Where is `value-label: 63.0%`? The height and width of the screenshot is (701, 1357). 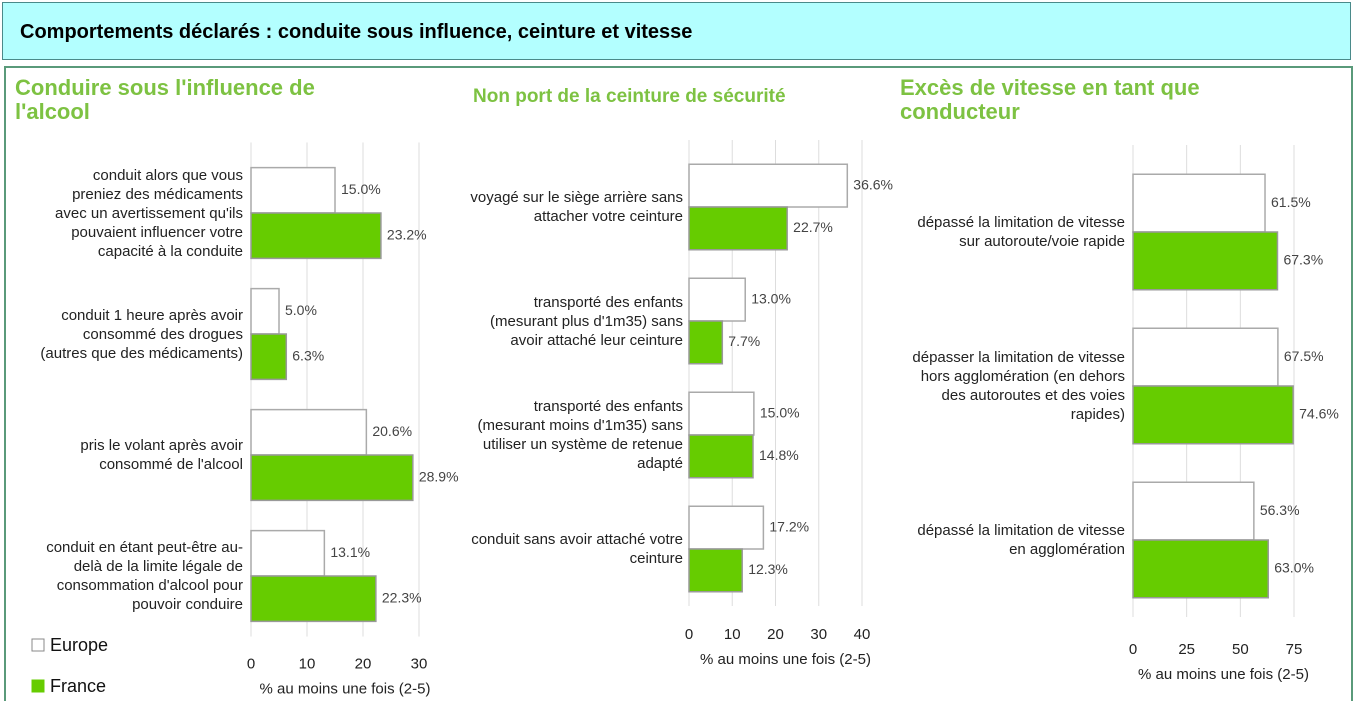 value-label: 63.0% is located at coordinates (1294, 568).